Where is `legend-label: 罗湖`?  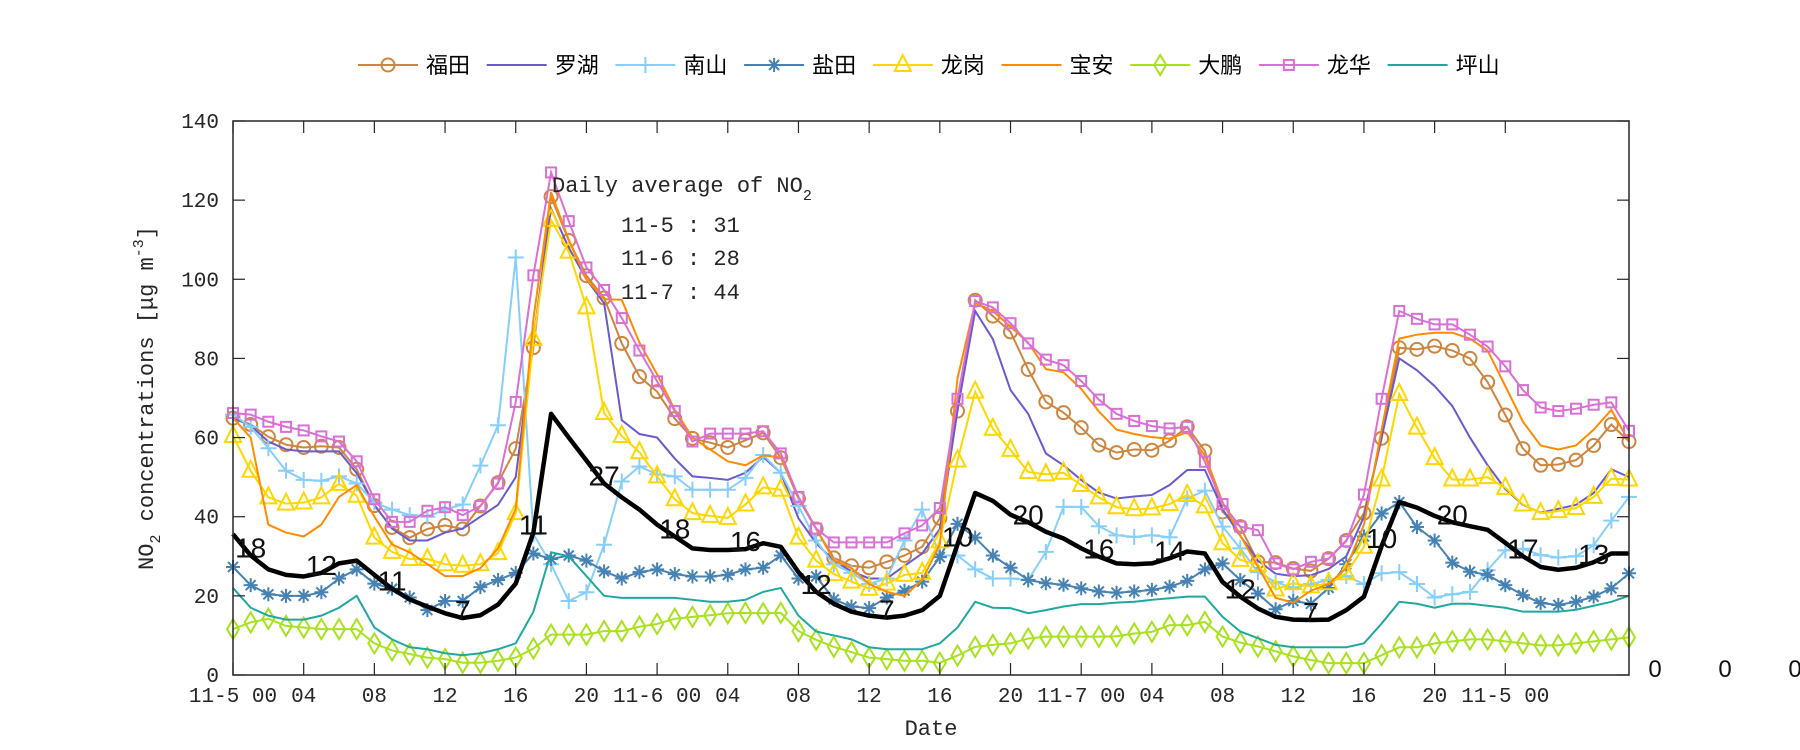
legend-label: 罗湖 is located at coordinates (577, 66).